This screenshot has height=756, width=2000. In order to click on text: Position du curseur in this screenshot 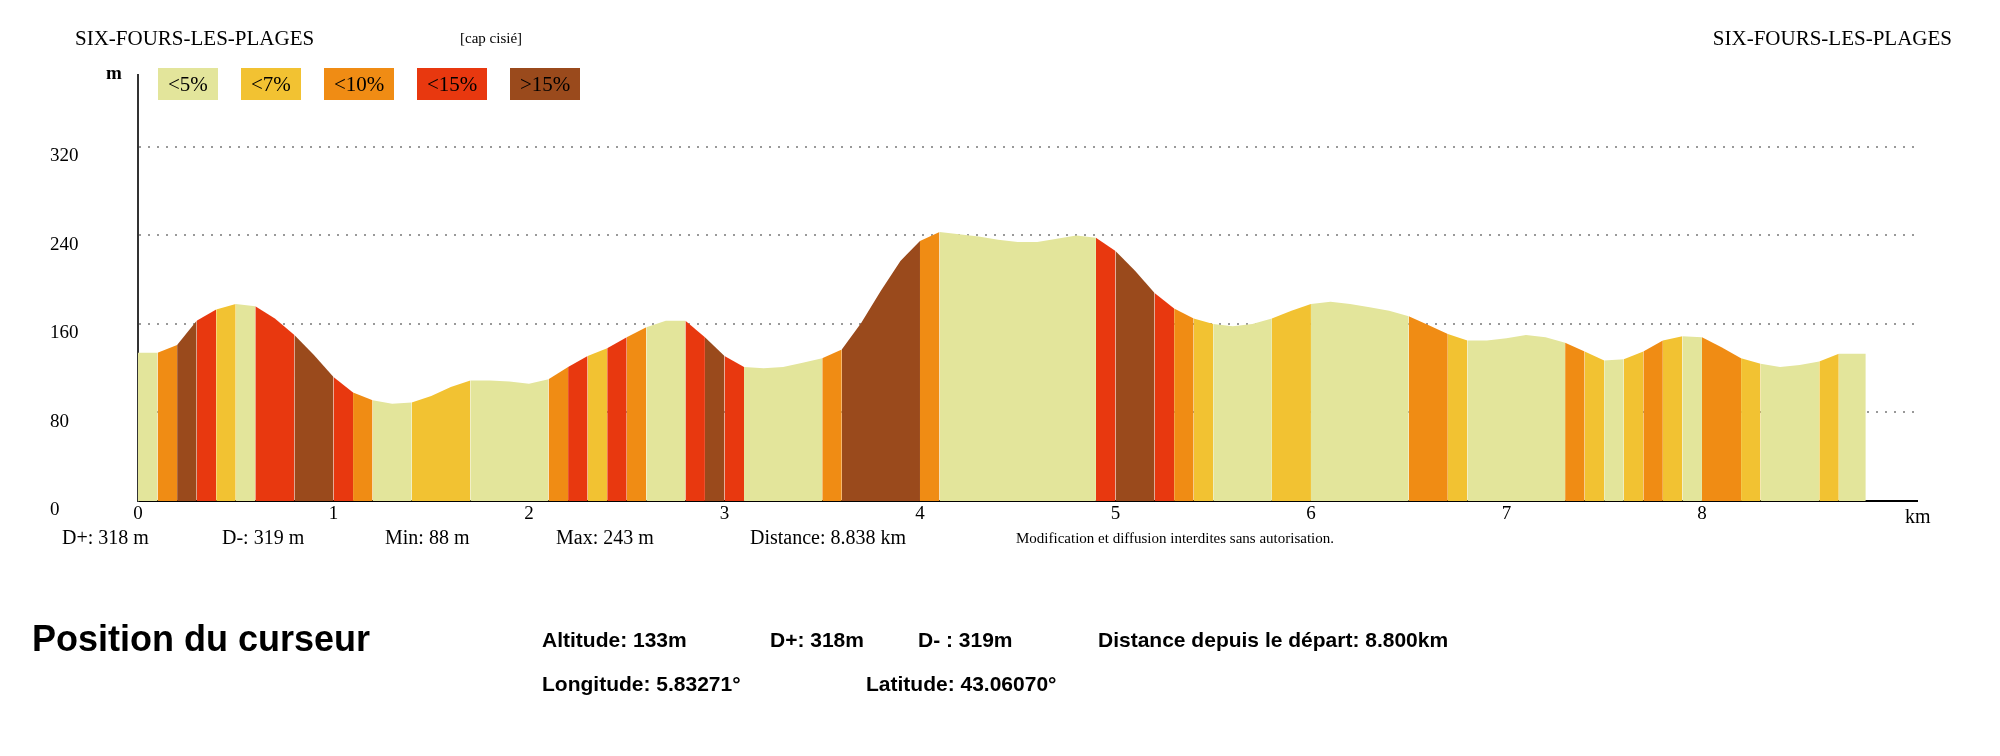, I will do `click(201, 639)`.